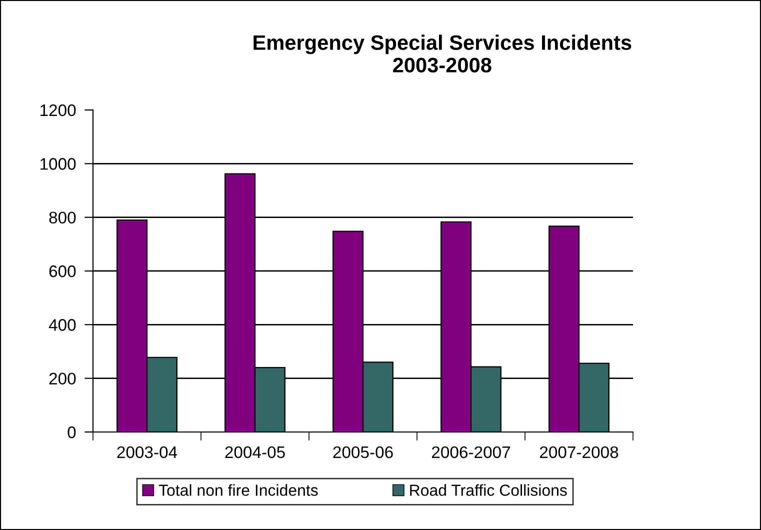 The image size is (761, 530). I want to click on y-tick-label: 1200, so click(58, 110).